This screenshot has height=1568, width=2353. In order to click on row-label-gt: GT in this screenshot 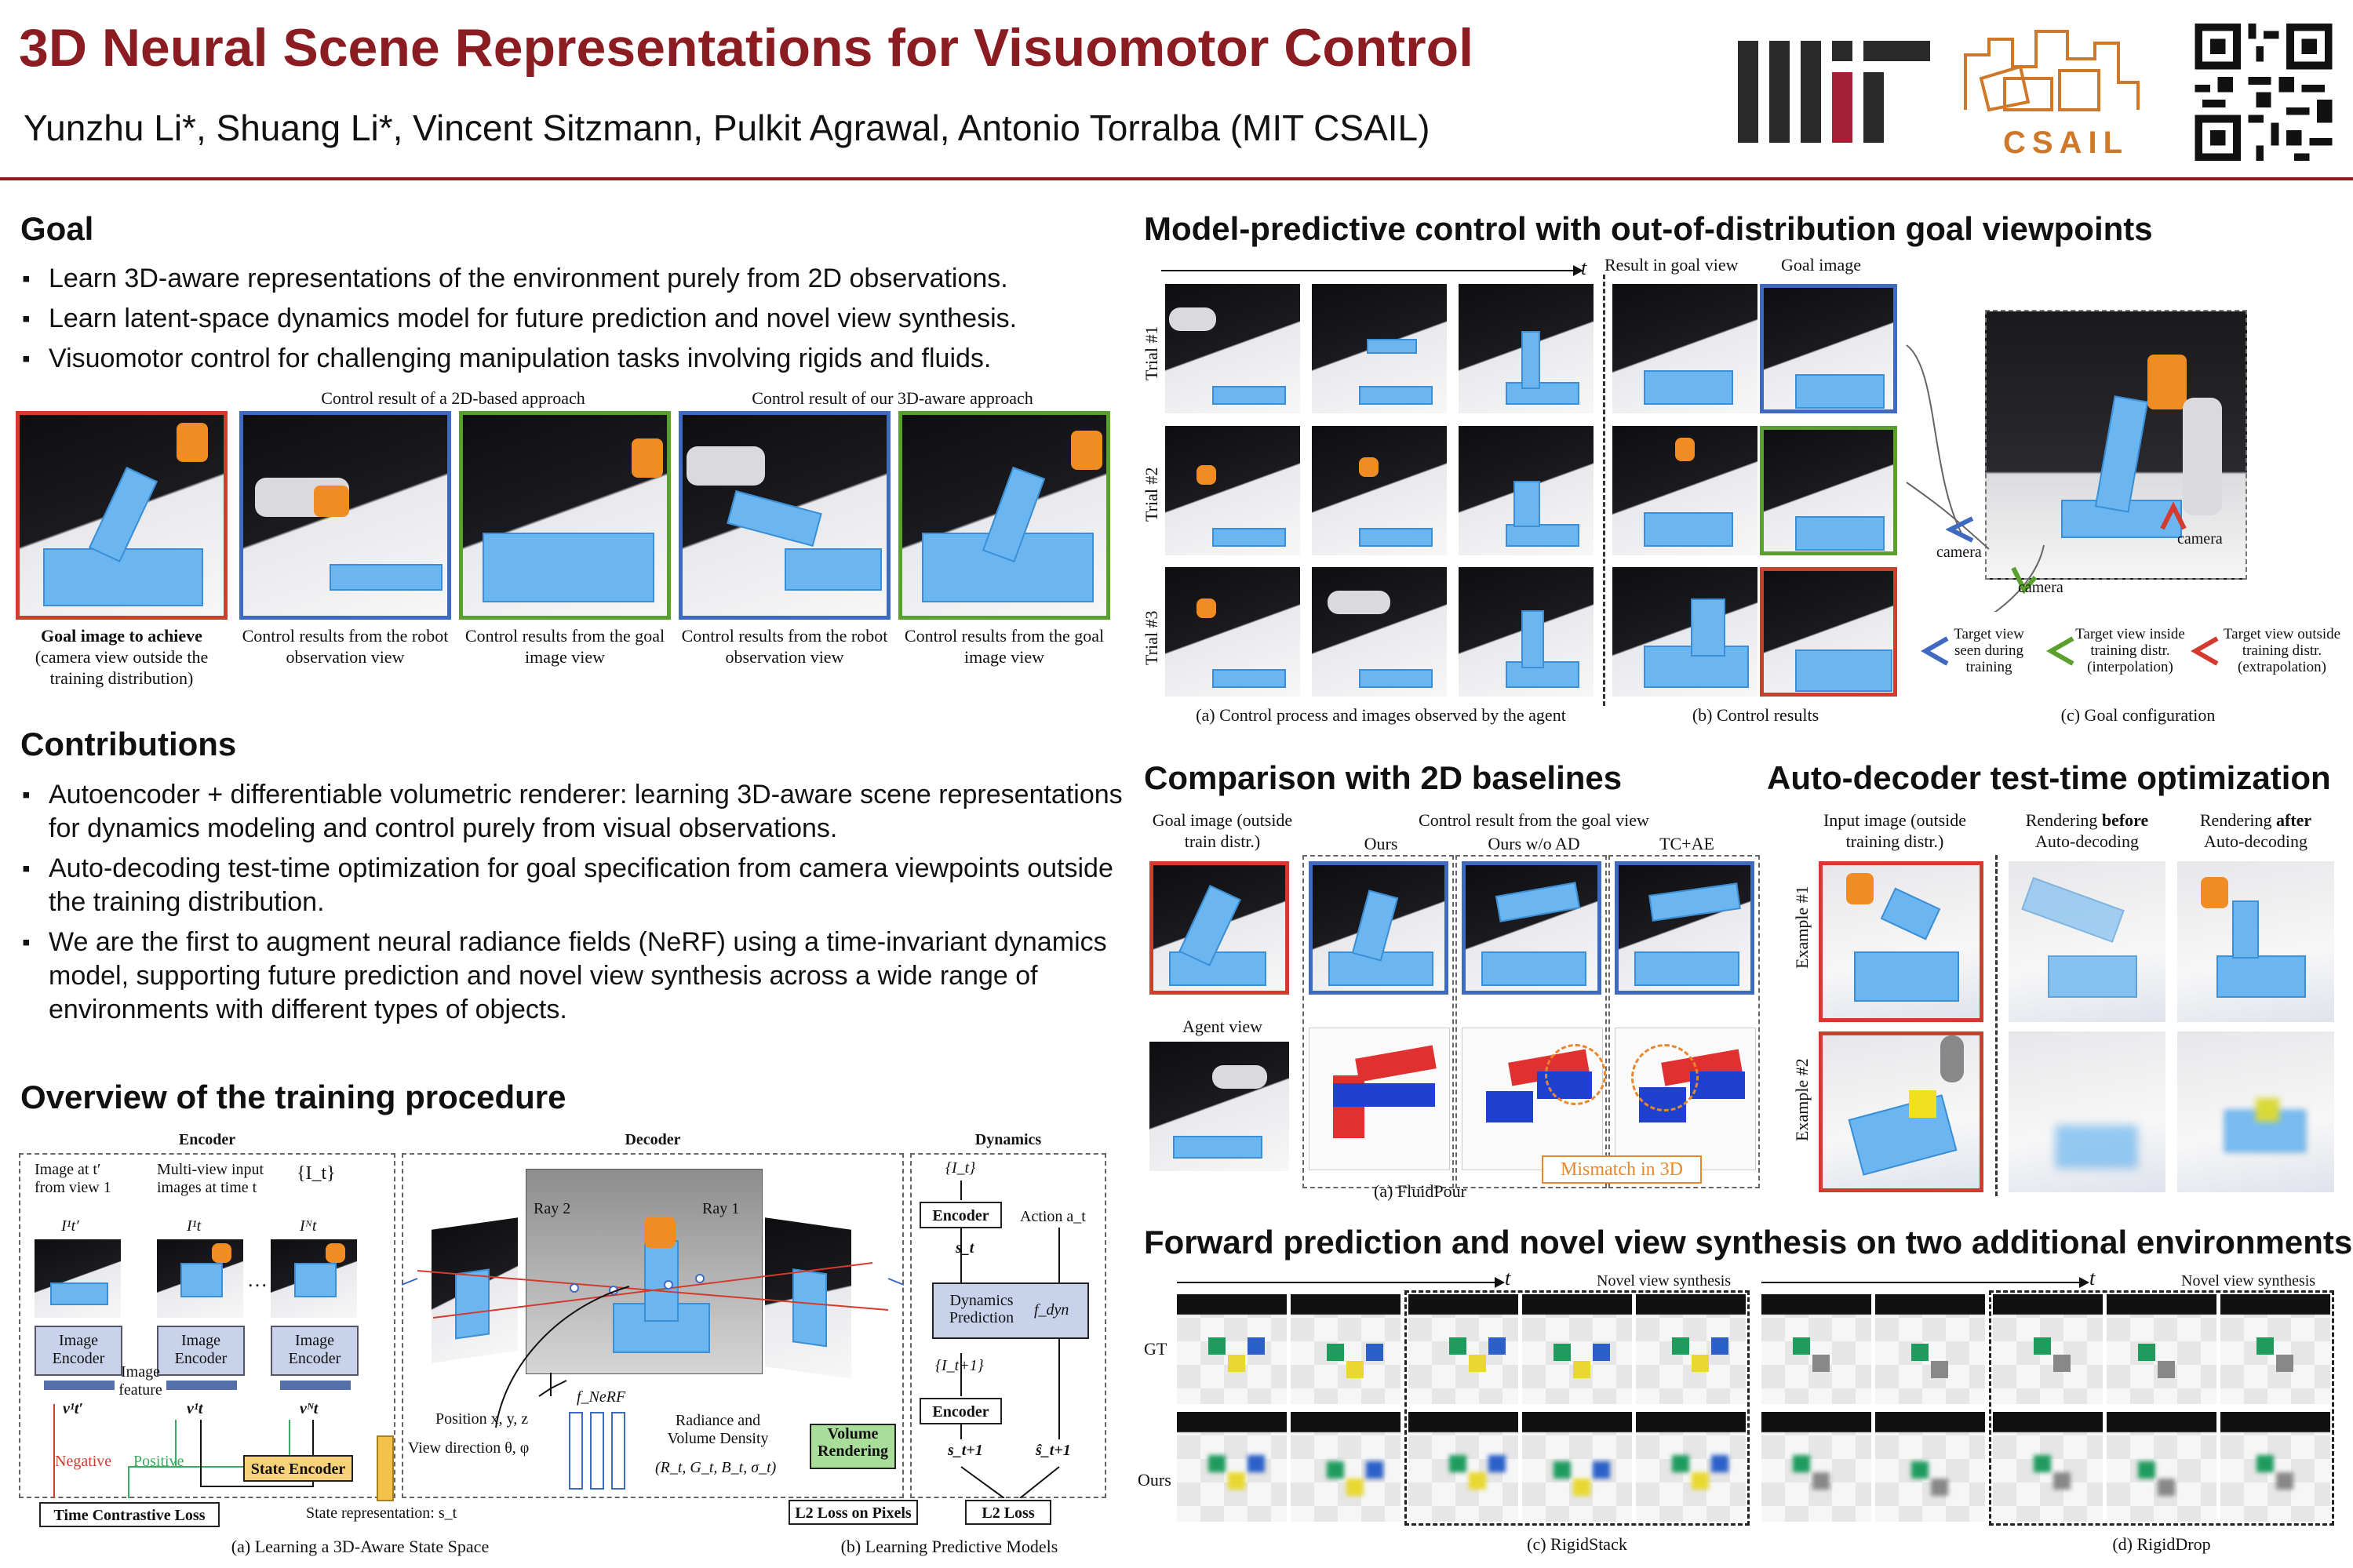, I will do `click(1156, 1349)`.